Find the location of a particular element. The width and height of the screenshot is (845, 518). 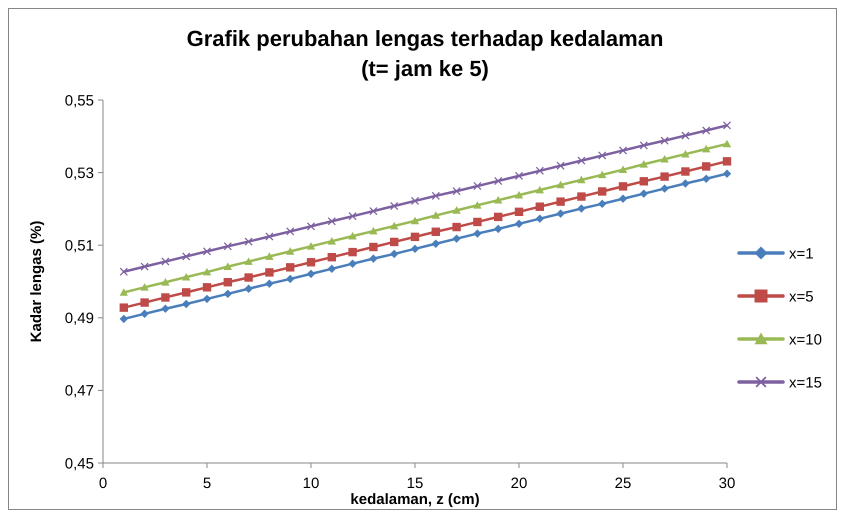

x-tick-label: 25 is located at coordinates (623, 483).